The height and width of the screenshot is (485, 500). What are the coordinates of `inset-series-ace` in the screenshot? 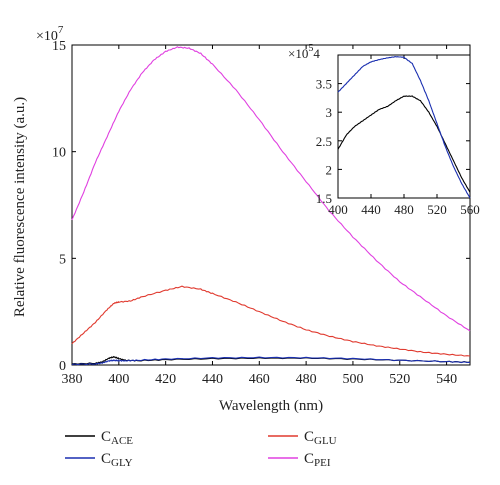 It's located at (404, 144).